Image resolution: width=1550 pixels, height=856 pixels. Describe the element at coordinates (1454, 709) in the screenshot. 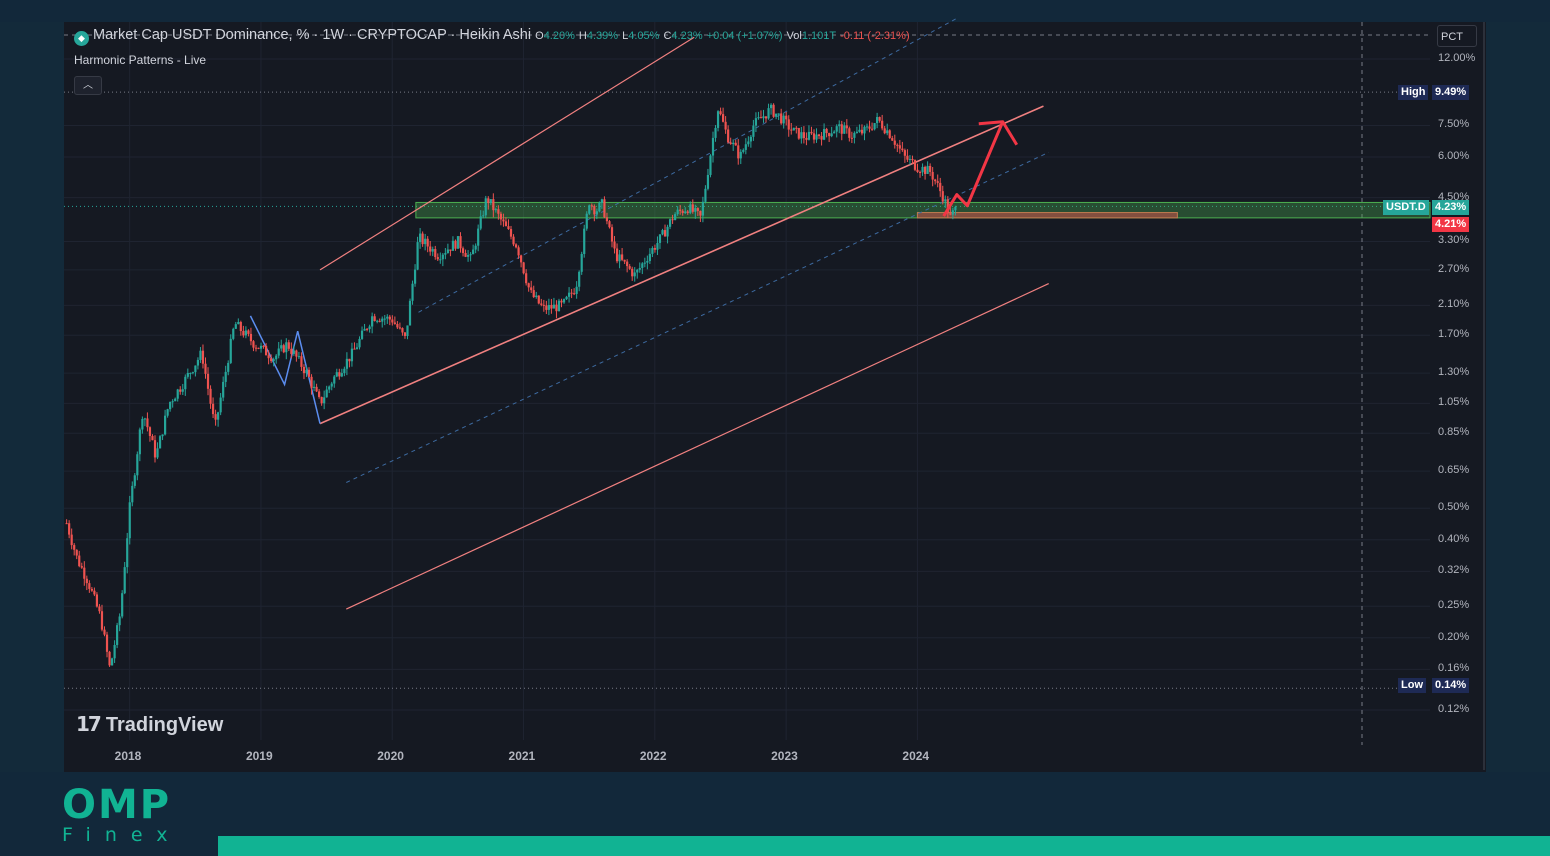

I see `y-tick-label: 0.12%` at that location.